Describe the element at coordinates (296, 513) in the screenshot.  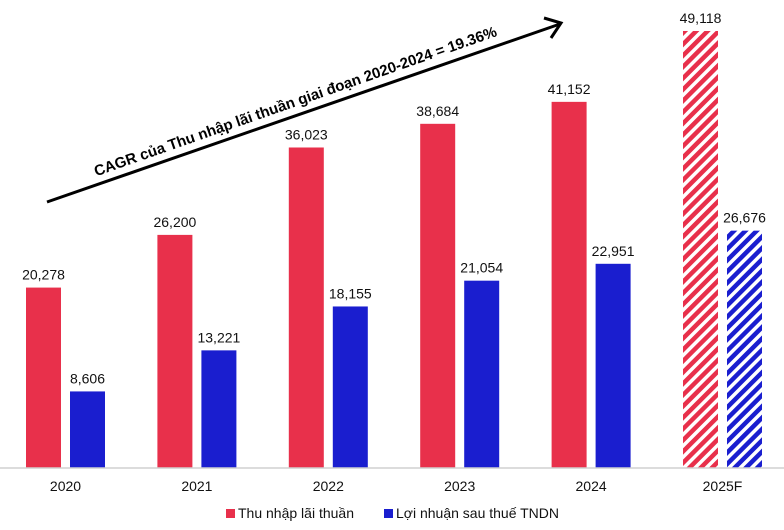
I see `legend-label-net-interest-income: Thu nhập lãi thuần` at that location.